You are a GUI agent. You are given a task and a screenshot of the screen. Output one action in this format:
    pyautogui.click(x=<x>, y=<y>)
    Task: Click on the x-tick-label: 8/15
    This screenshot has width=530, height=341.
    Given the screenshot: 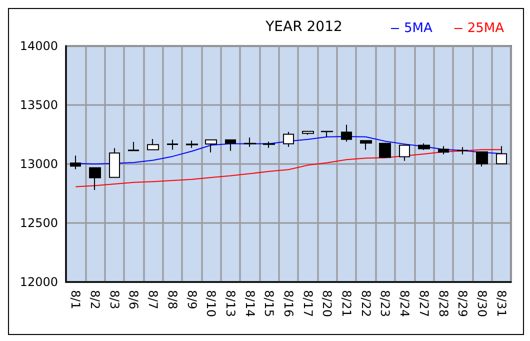 What is the action you would take?
    pyautogui.click(x=269, y=303)
    